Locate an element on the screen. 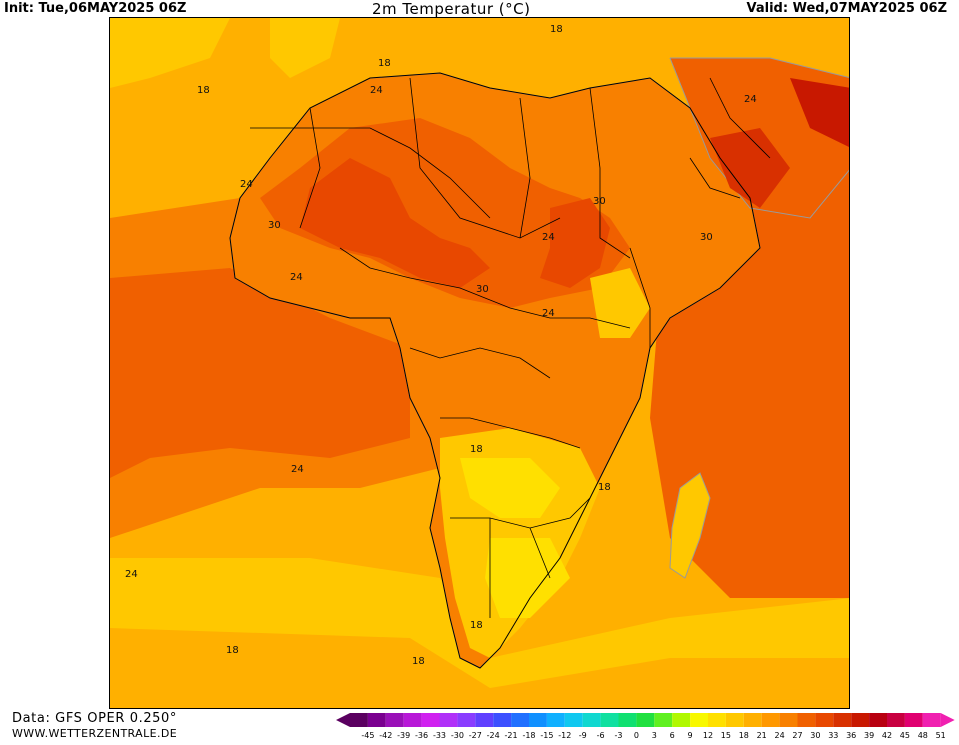  legend-tick-label: -30 is located at coordinates (457, 735).